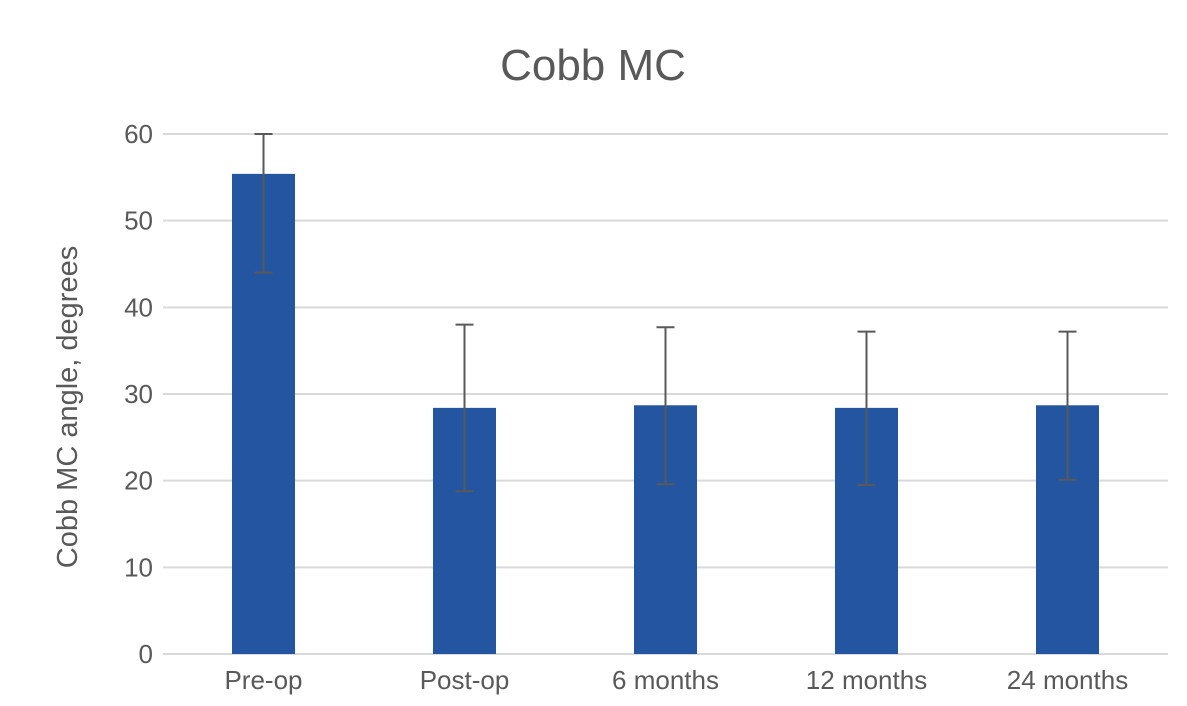 Image resolution: width=1187 pixels, height=706 pixels. I want to click on y-tick-label: 10, so click(138, 567).